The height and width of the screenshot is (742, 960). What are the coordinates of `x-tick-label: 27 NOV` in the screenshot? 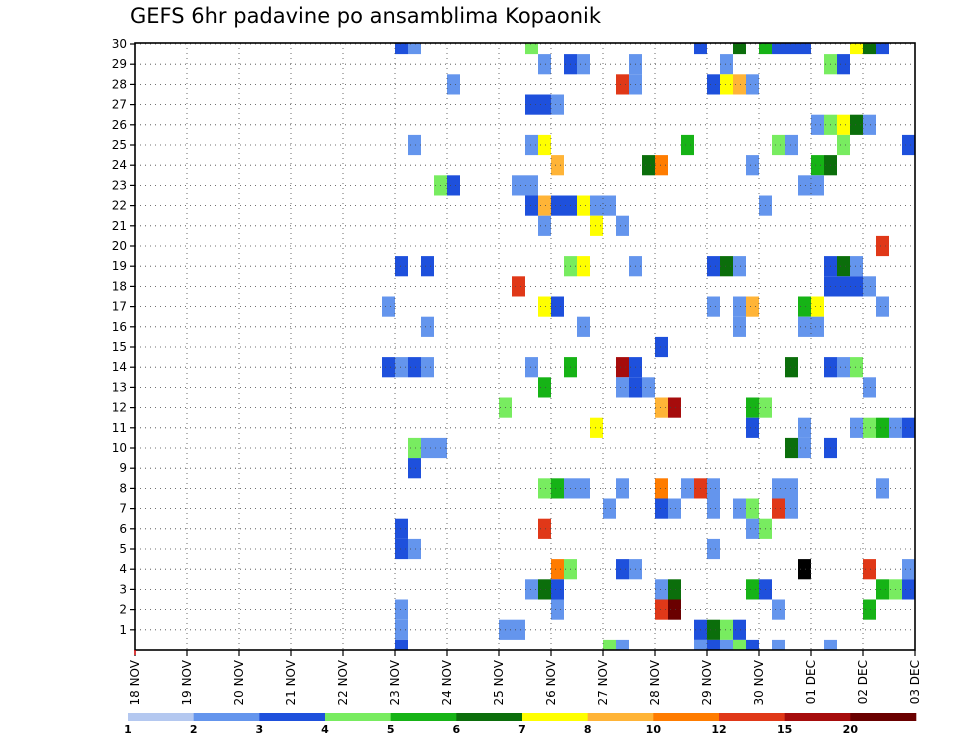 It's located at (603, 682).